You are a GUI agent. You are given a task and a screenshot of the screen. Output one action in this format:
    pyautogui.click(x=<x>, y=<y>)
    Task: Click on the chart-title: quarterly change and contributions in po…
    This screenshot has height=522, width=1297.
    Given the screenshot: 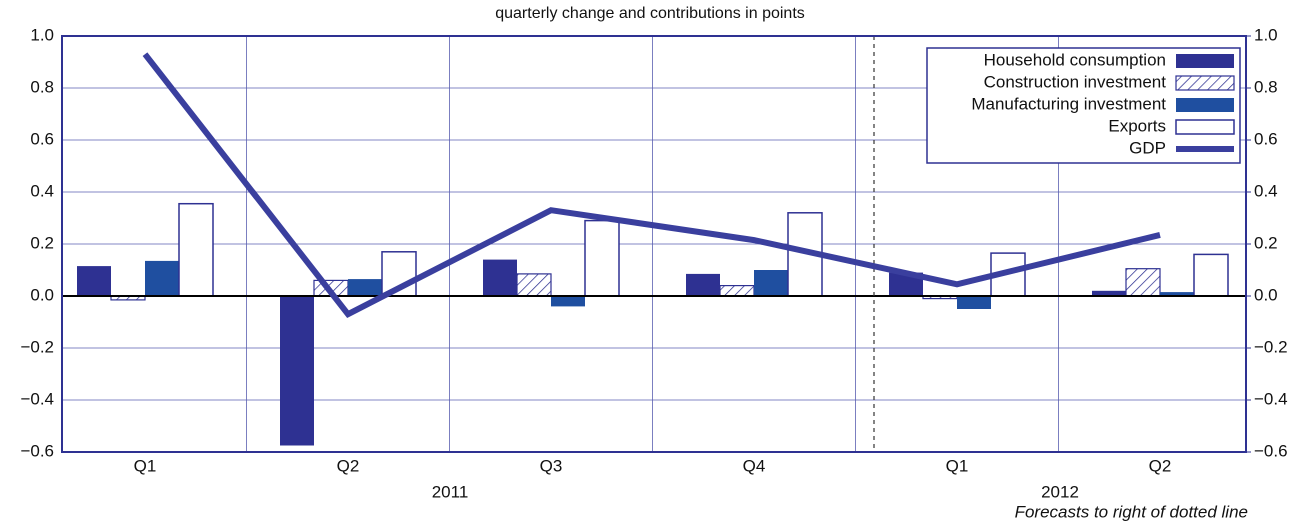 What is the action you would take?
    pyautogui.click(x=650, y=13)
    